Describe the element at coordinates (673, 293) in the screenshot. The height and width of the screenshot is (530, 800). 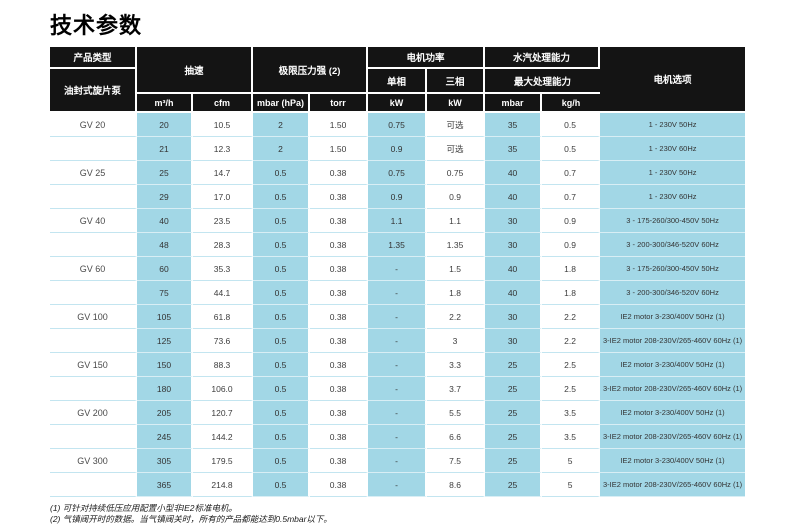
I see `cell-motor-options: 3 - 200-300/346-520V 60Hz` at that location.